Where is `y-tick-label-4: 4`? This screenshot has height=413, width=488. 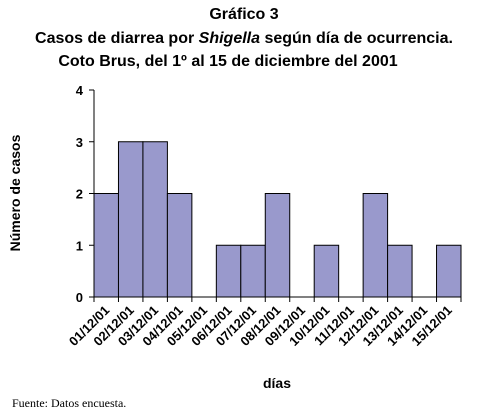
y-tick-label-4: 4 is located at coordinates (80, 90).